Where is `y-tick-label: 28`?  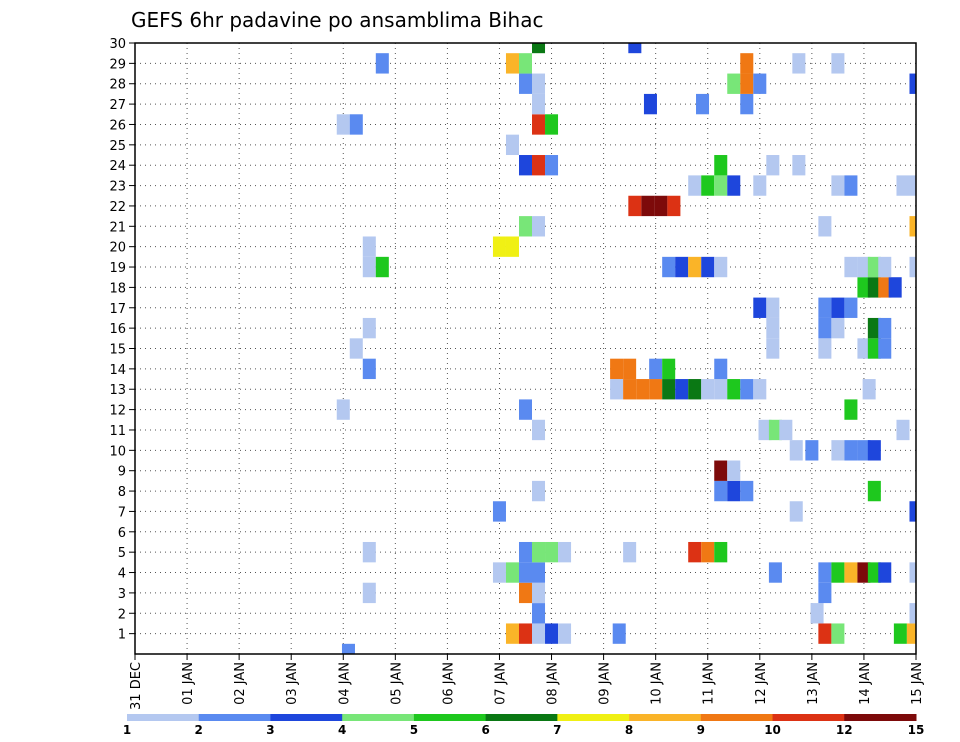 y-tick-label: 28 is located at coordinates (117, 85).